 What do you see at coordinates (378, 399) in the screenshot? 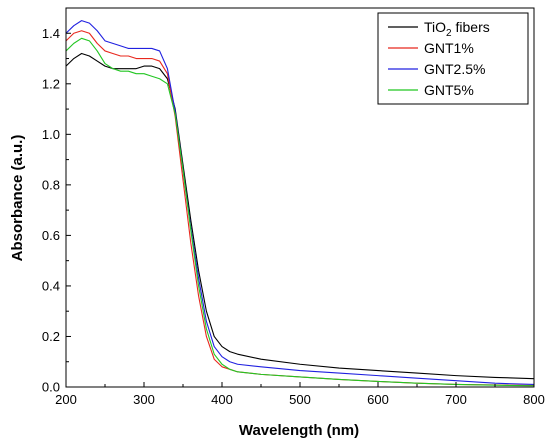
I see `x-tick-label-600: 600` at bounding box center [378, 399].